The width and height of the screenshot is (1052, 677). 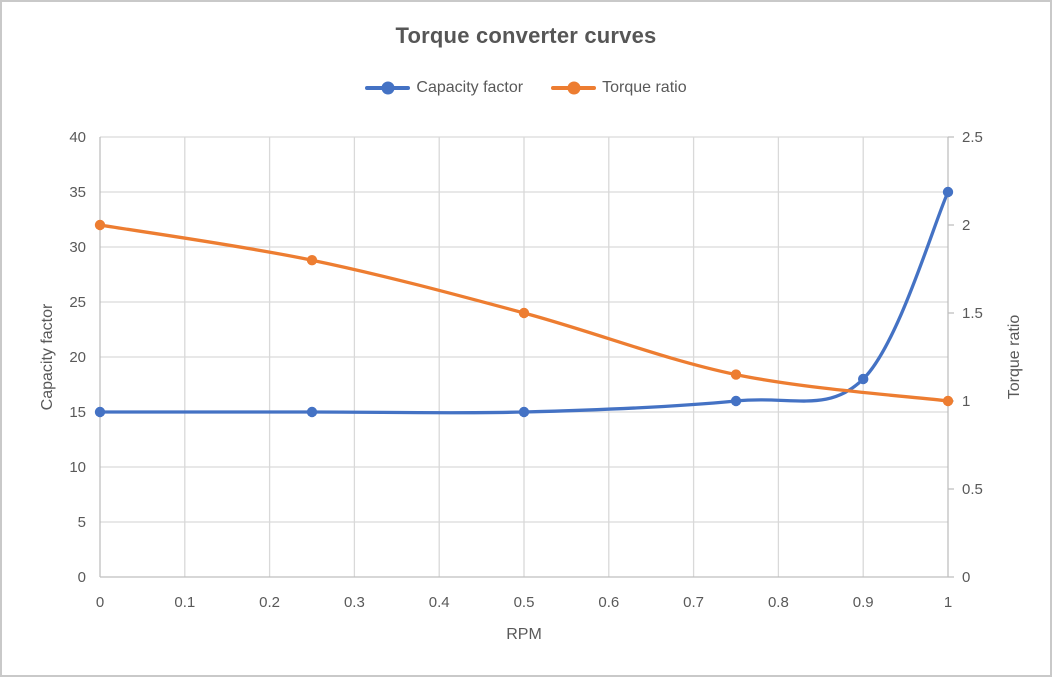 What do you see at coordinates (966, 401) in the screenshot?
I see `right-tick-label: 1` at bounding box center [966, 401].